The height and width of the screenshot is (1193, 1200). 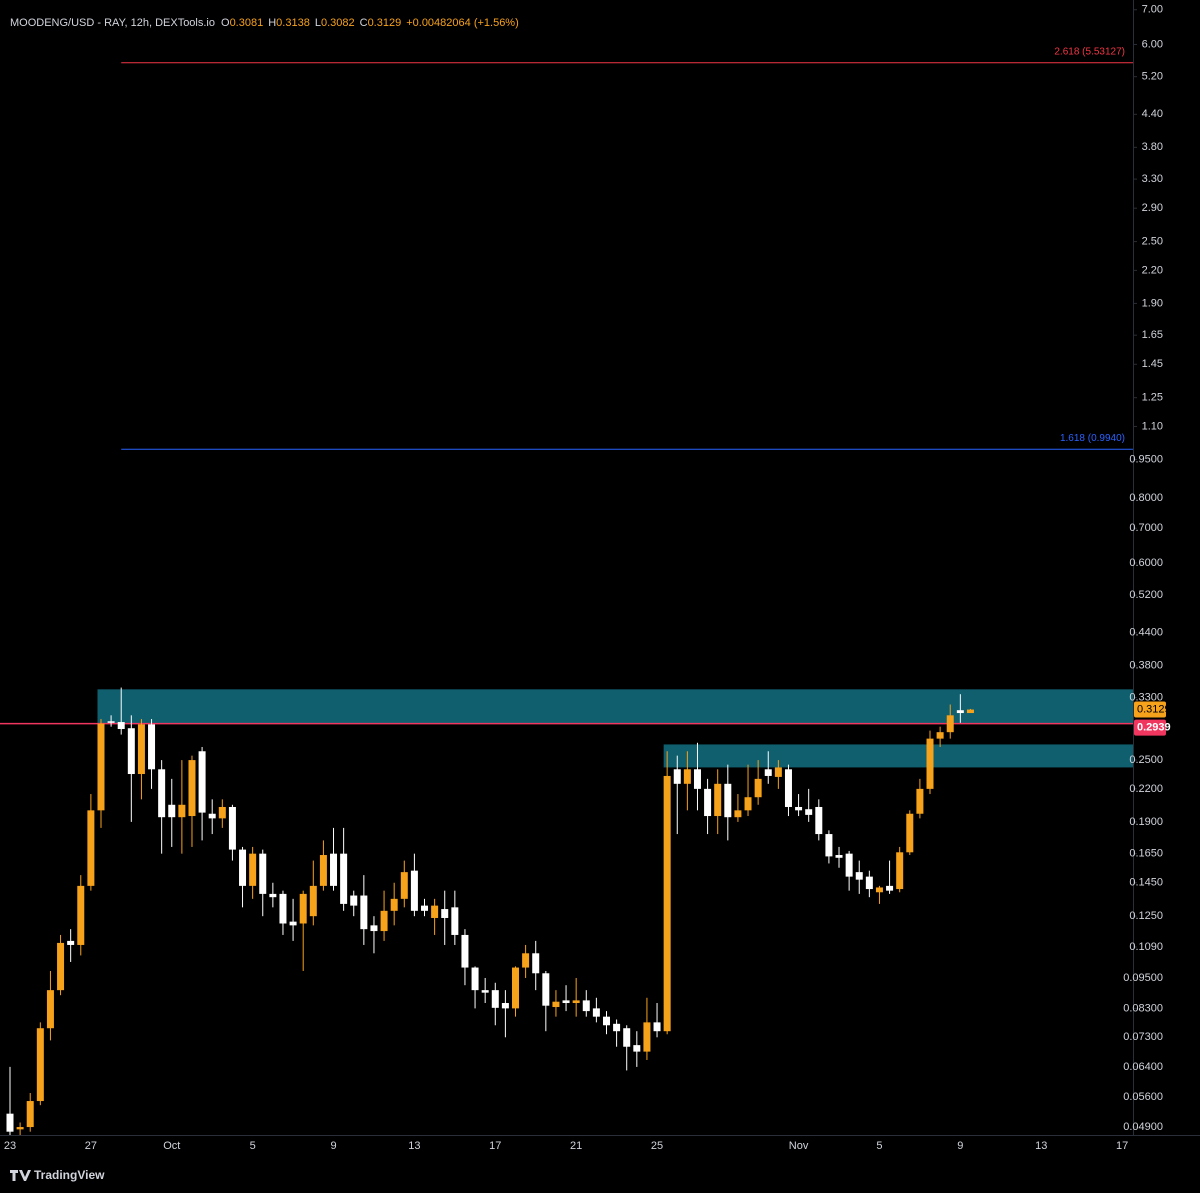 I want to click on y-tick-label: 0.3300, so click(x=1146, y=697).